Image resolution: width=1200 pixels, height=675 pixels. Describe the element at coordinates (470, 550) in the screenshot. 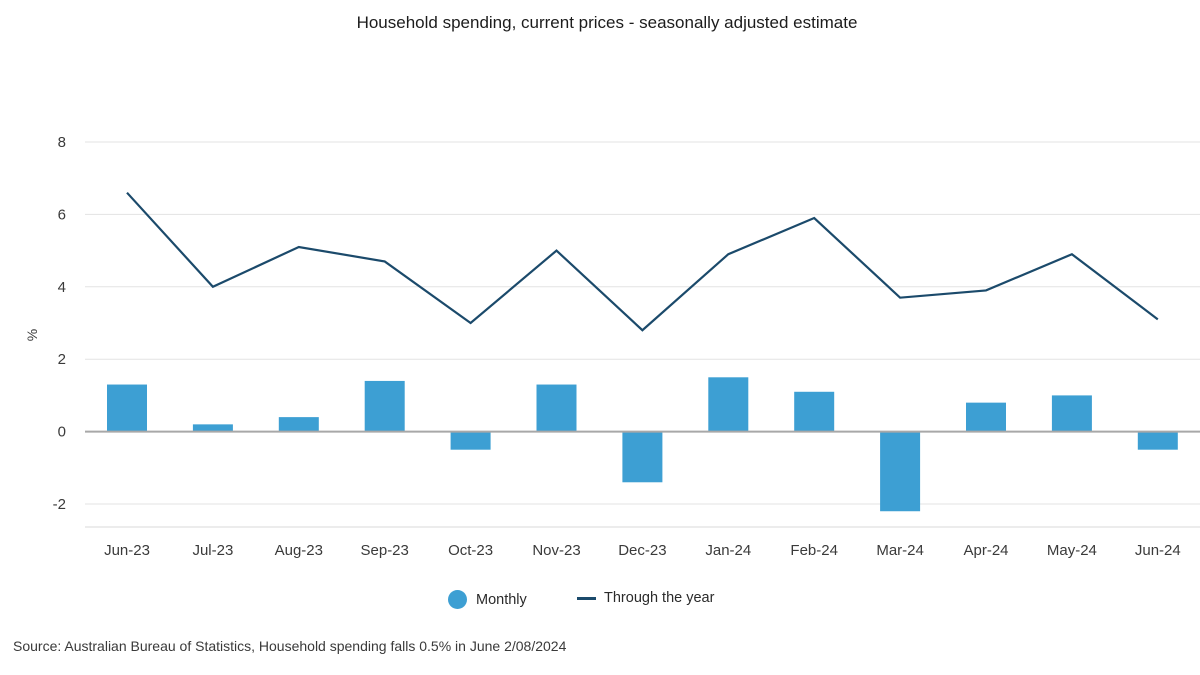

I see `x-tick-label: Oct-23` at that location.